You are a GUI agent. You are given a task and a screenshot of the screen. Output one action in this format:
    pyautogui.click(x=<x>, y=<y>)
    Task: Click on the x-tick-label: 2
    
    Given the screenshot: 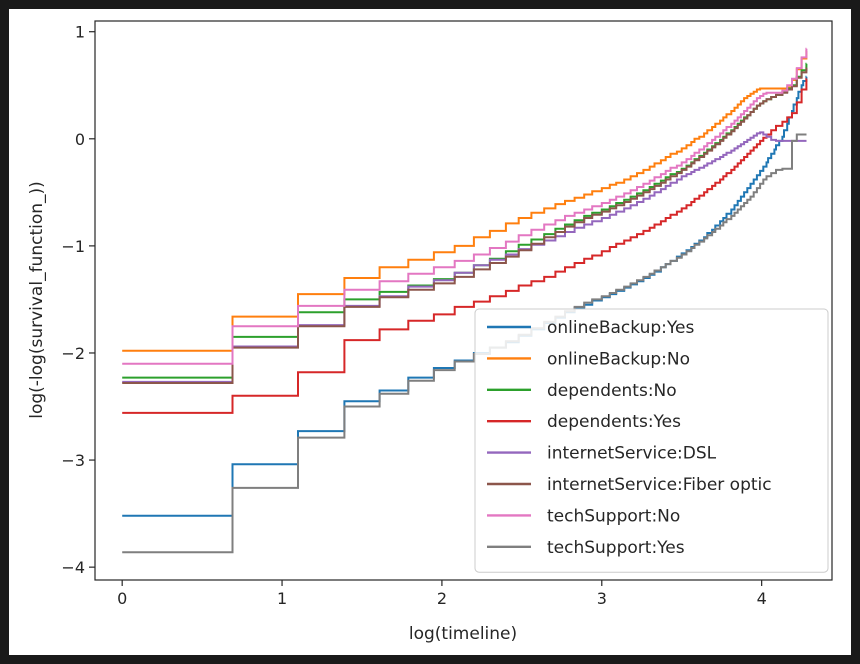 What is the action you would take?
    pyautogui.click(x=442, y=598)
    